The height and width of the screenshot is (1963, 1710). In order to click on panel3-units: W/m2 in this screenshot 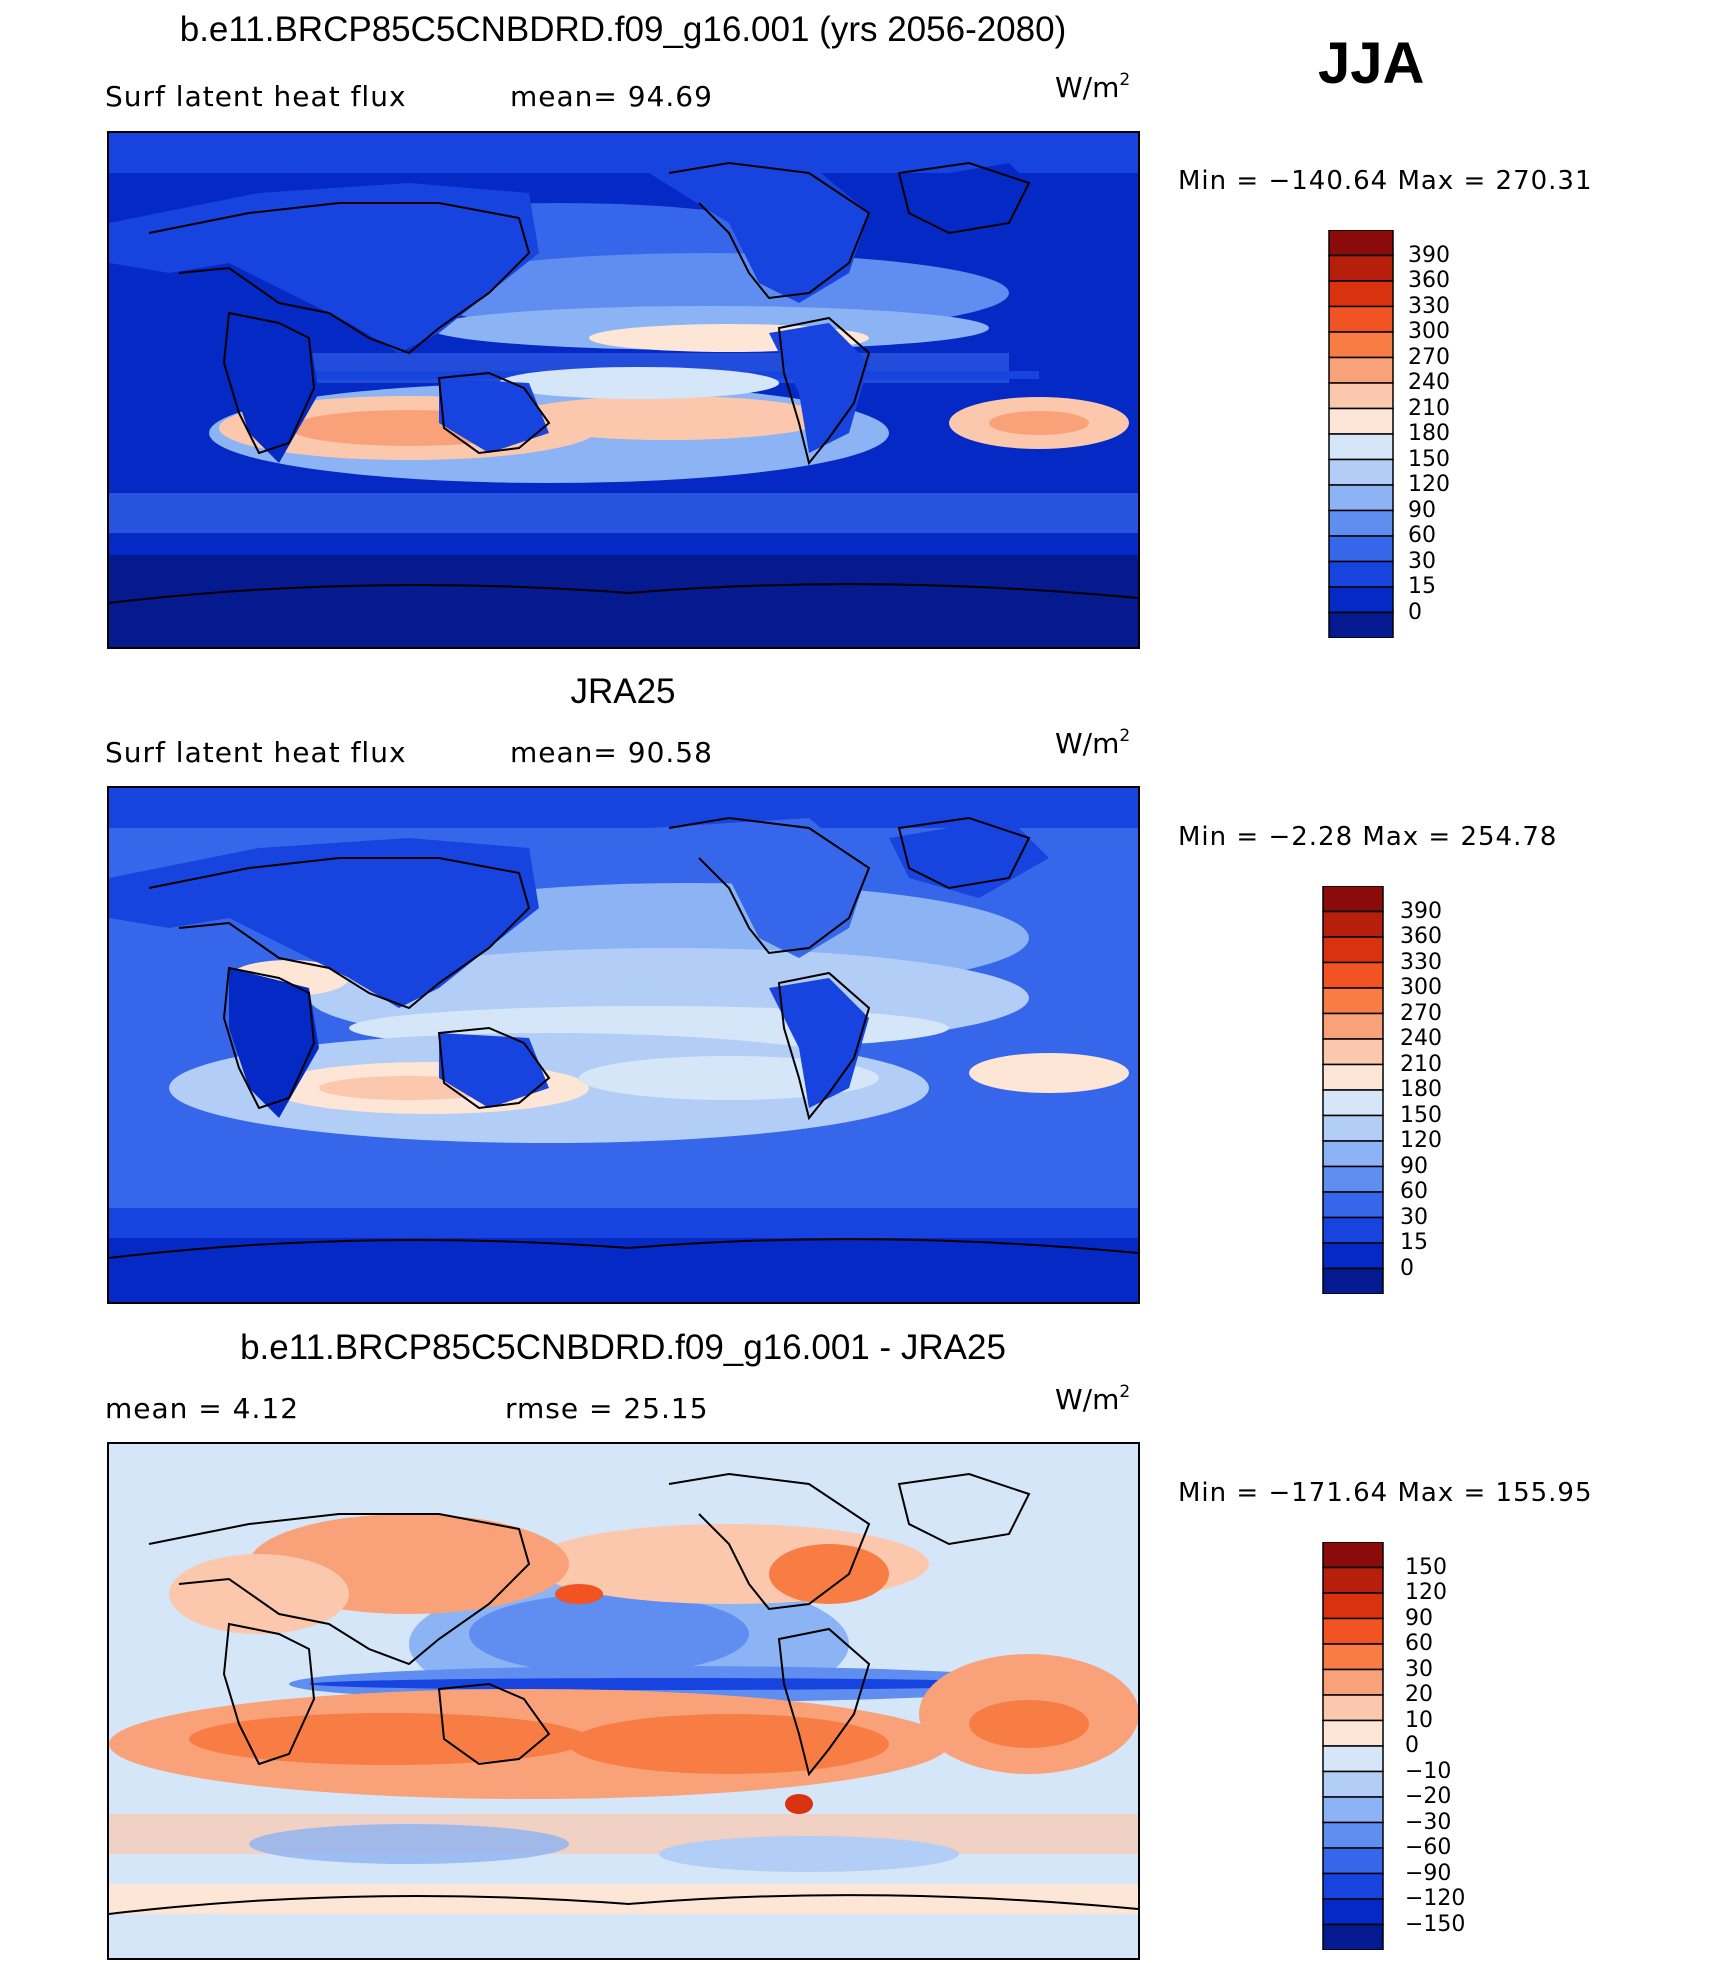, I will do `click(1092, 1399)`.